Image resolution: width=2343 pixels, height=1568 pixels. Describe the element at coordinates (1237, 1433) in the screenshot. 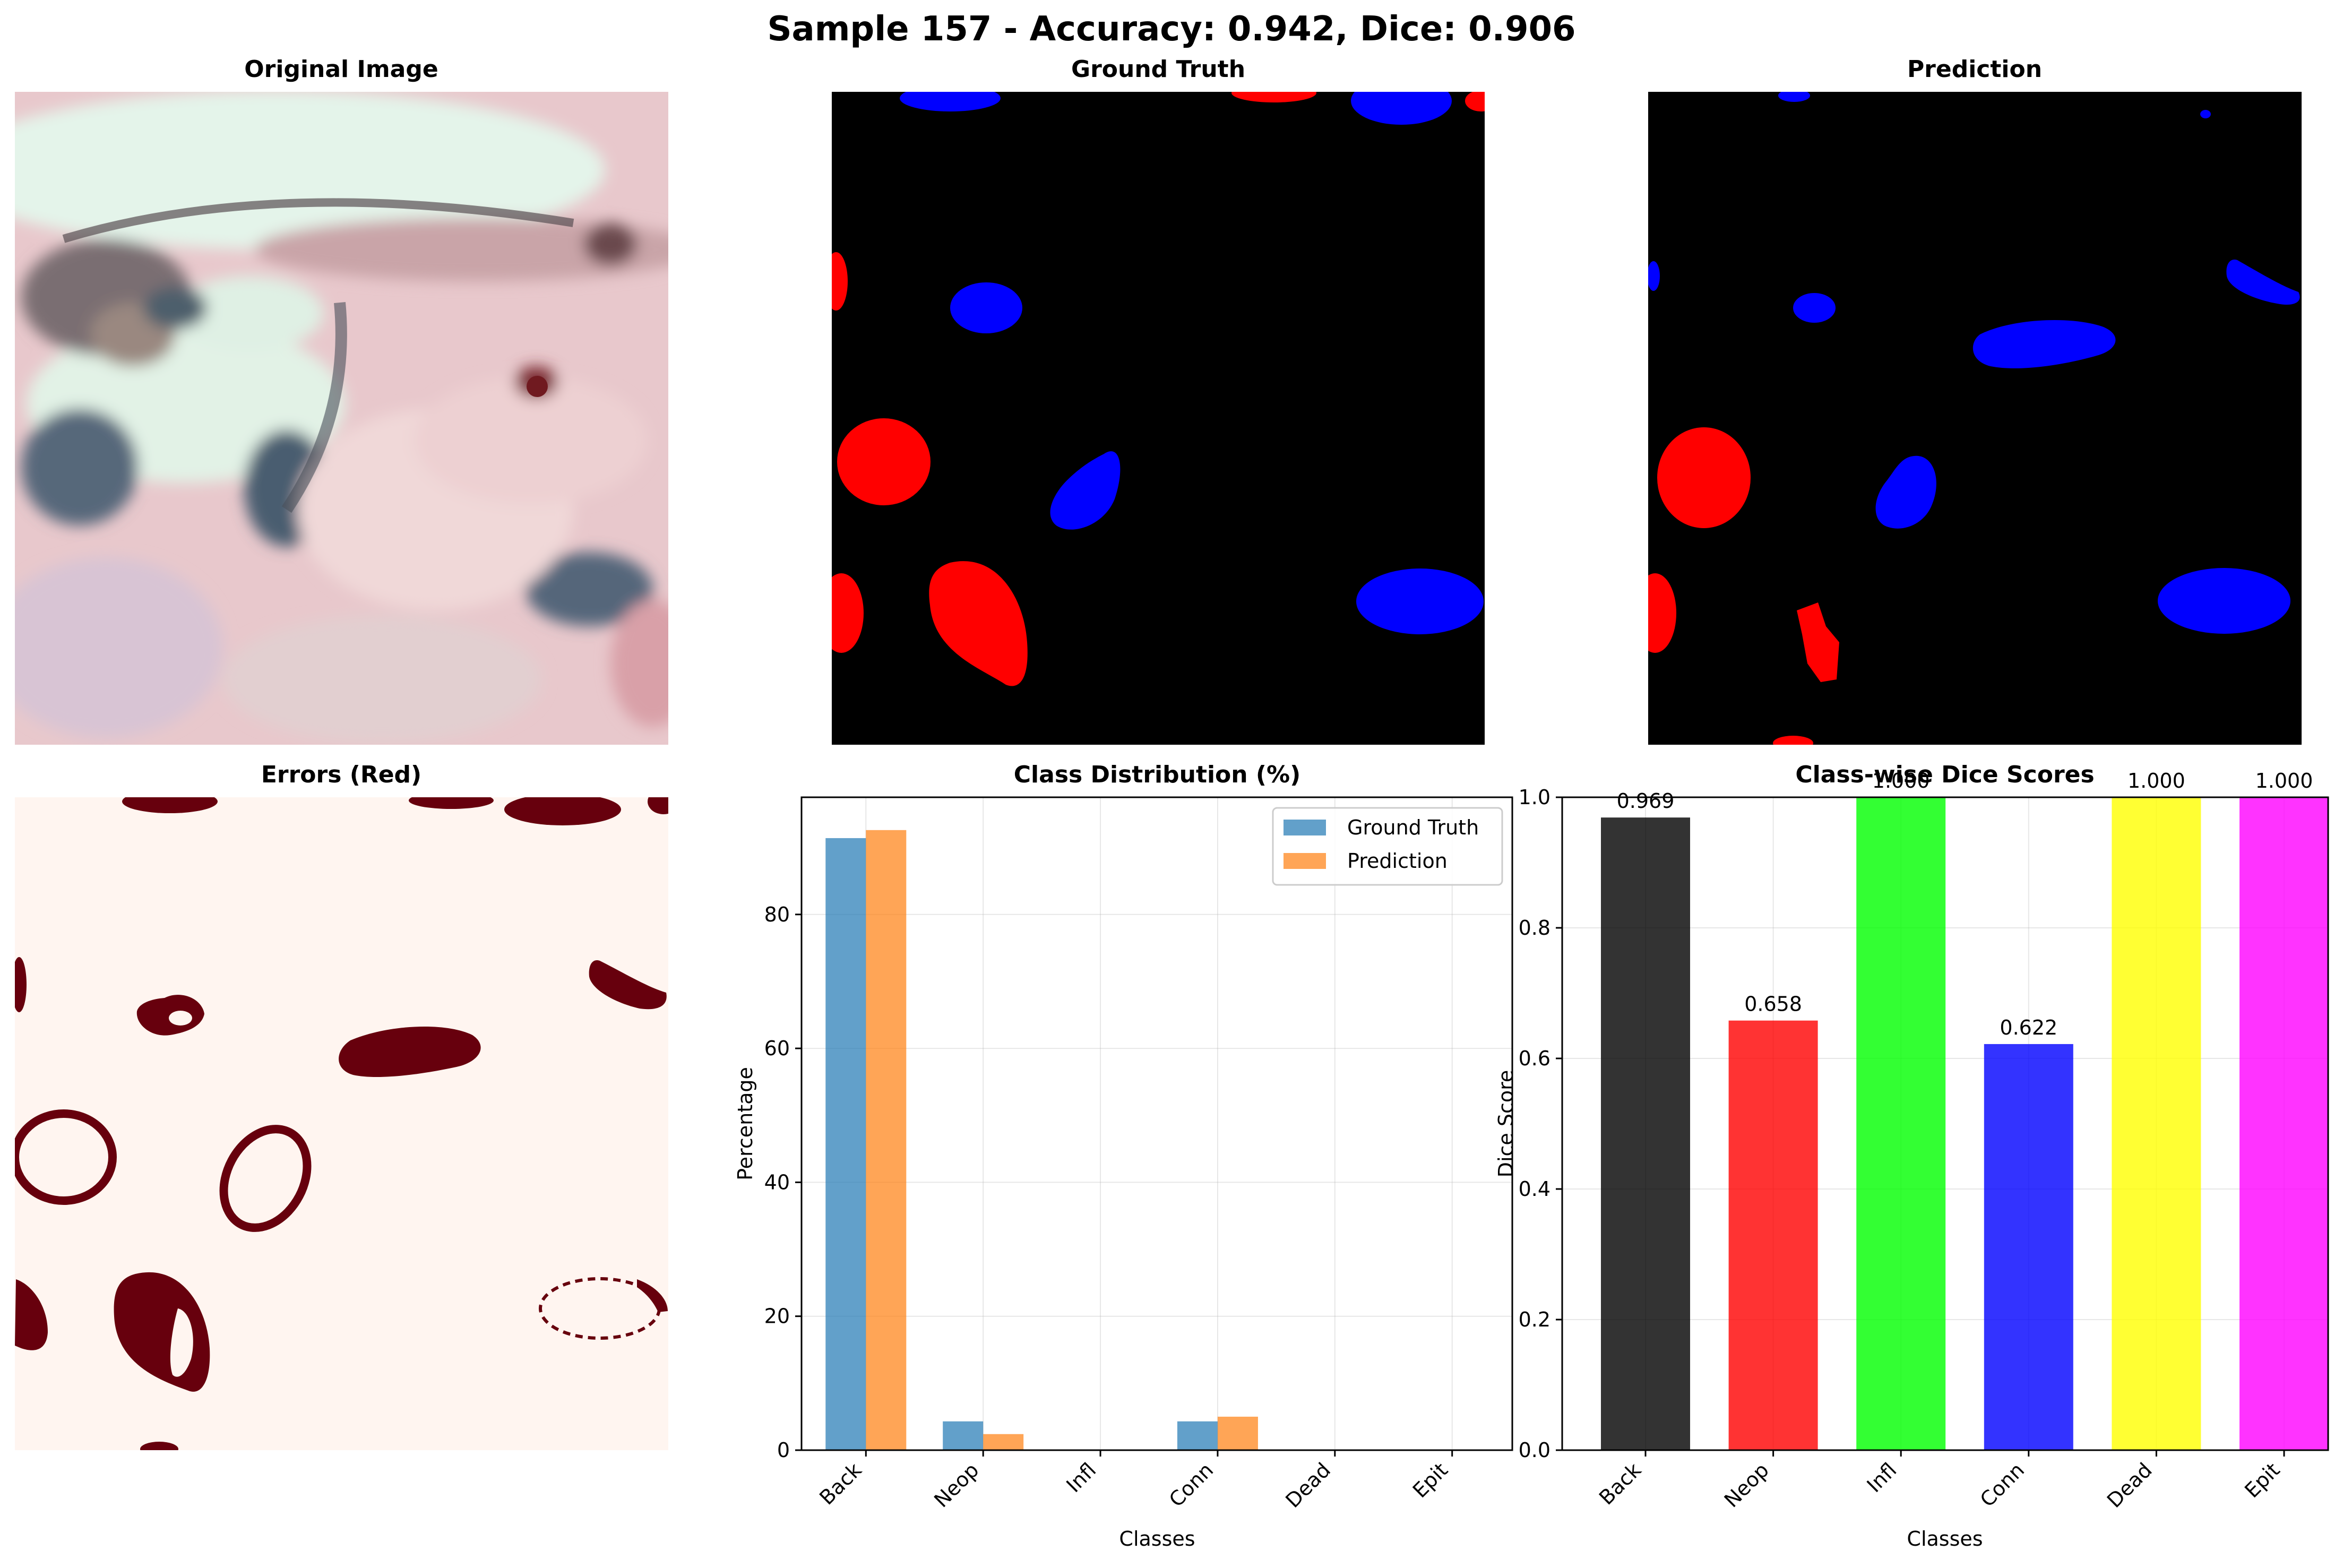

I see `bar-prediction-conn` at that location.